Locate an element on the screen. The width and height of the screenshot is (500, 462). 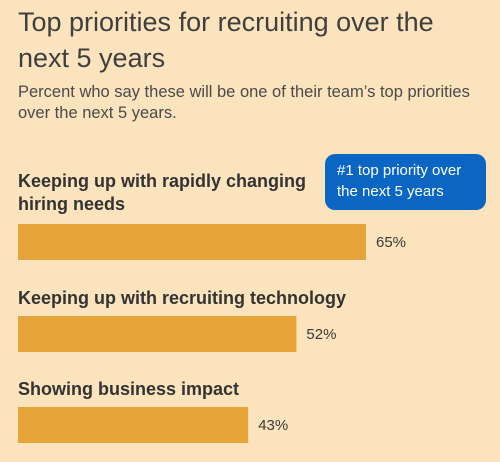
category-label-business-impact: Showing business impact is located at coordinates (129, 389).